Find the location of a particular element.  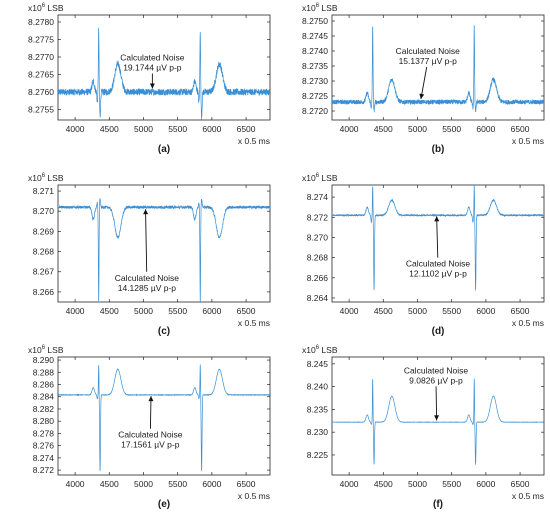

y-tick-label: 8.225 is located at coordinates (318, 455).